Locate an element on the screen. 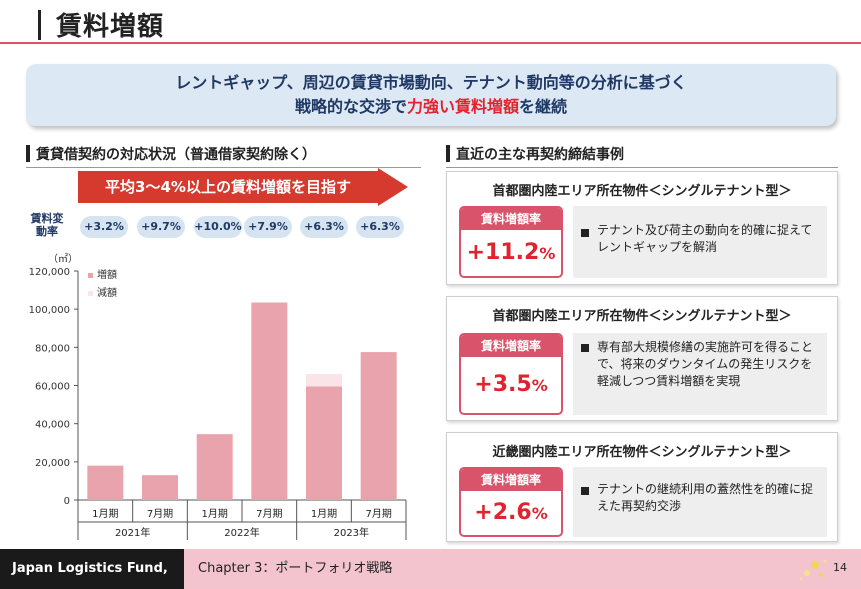 This screenshot has height=589, width=861. case-rate-value: +3.5 is located at coordinates (503, 384).